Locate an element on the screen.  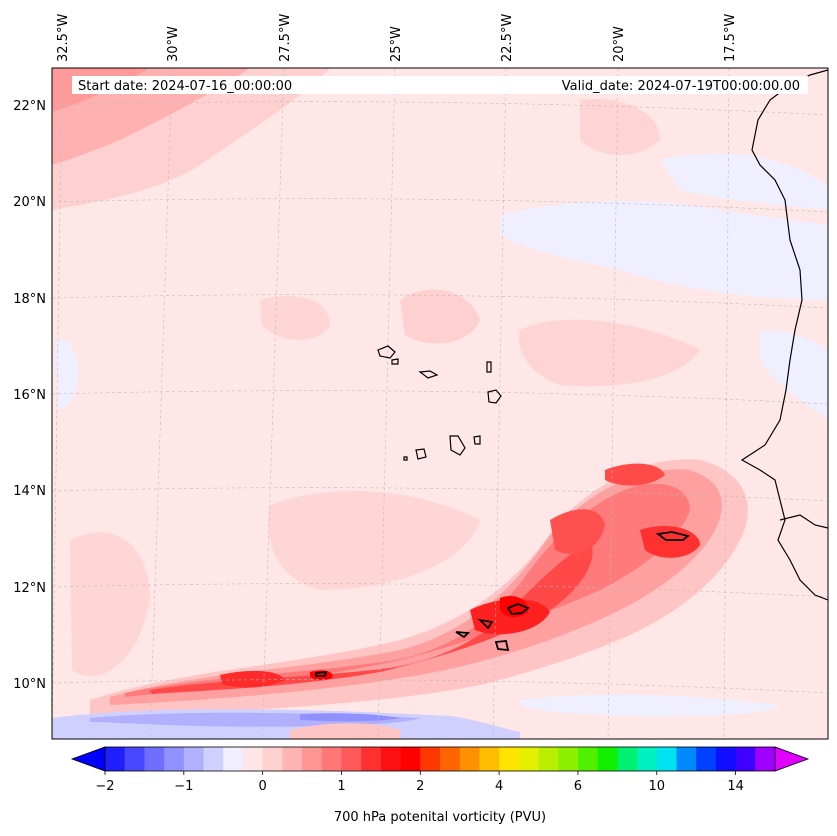
lat-label: 14°N is located at coordinates (29, 491).